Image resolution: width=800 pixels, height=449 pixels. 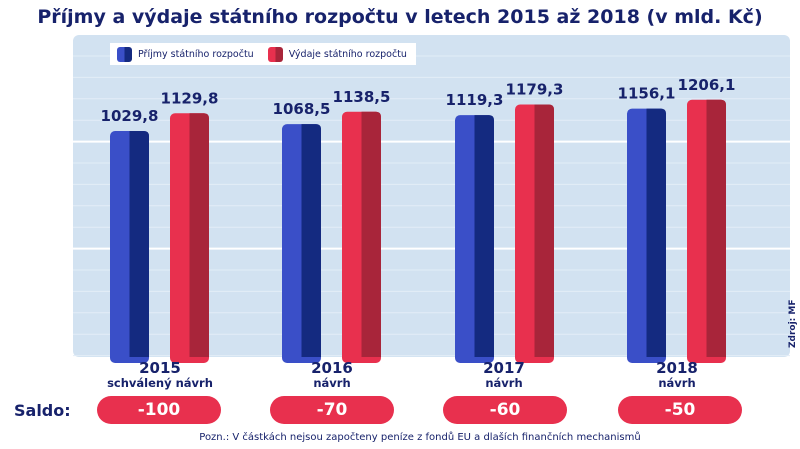 I want to click on legend-label-vydaje: Výdaje státního rozpočtu, so click(x=347, y=54).